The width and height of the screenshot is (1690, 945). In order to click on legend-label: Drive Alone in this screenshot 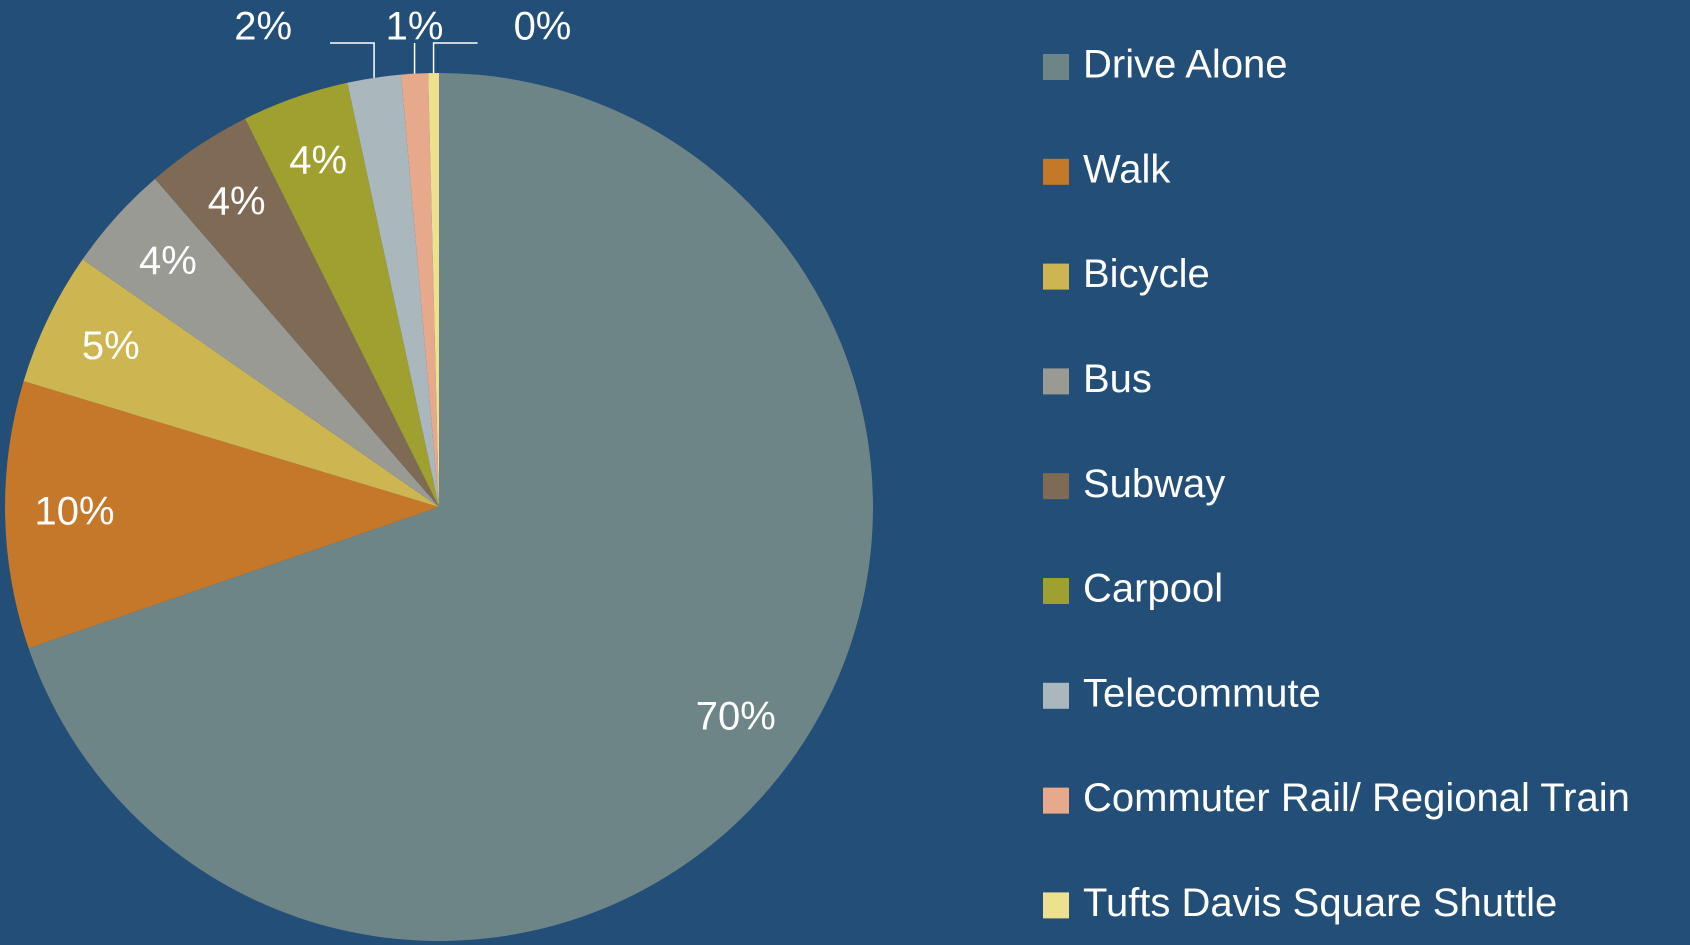, I will do `click(1185, 65)`.